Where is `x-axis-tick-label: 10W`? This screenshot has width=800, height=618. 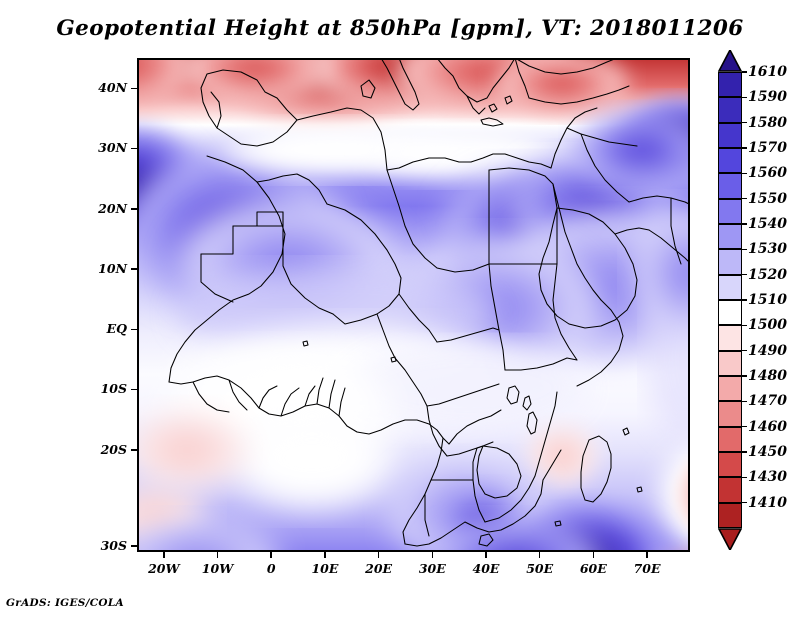 x-axis-tick-label: 10W is located at coordinates (217, 568).